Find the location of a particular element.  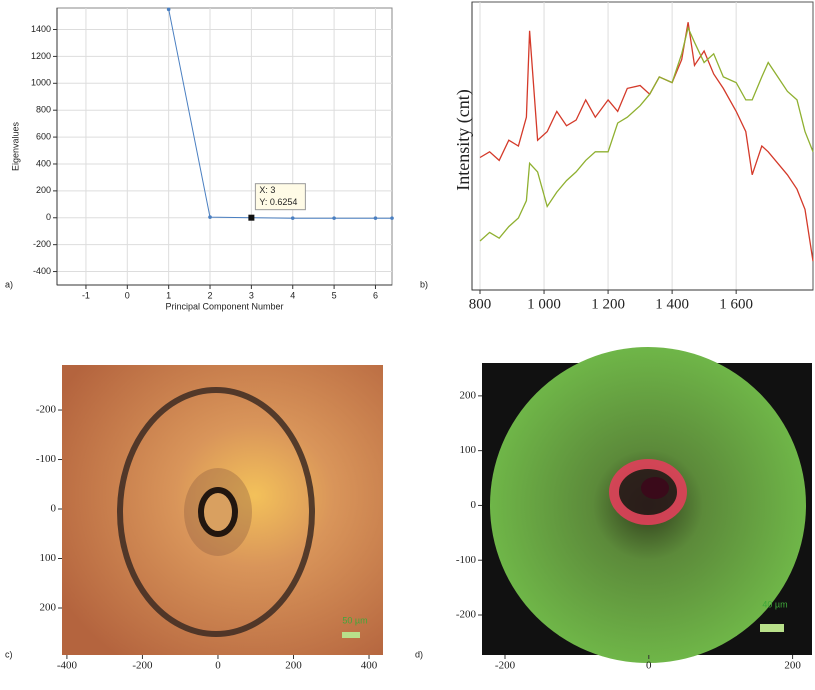

y-tick-label: 1000 is located at coordinates (41, 83).